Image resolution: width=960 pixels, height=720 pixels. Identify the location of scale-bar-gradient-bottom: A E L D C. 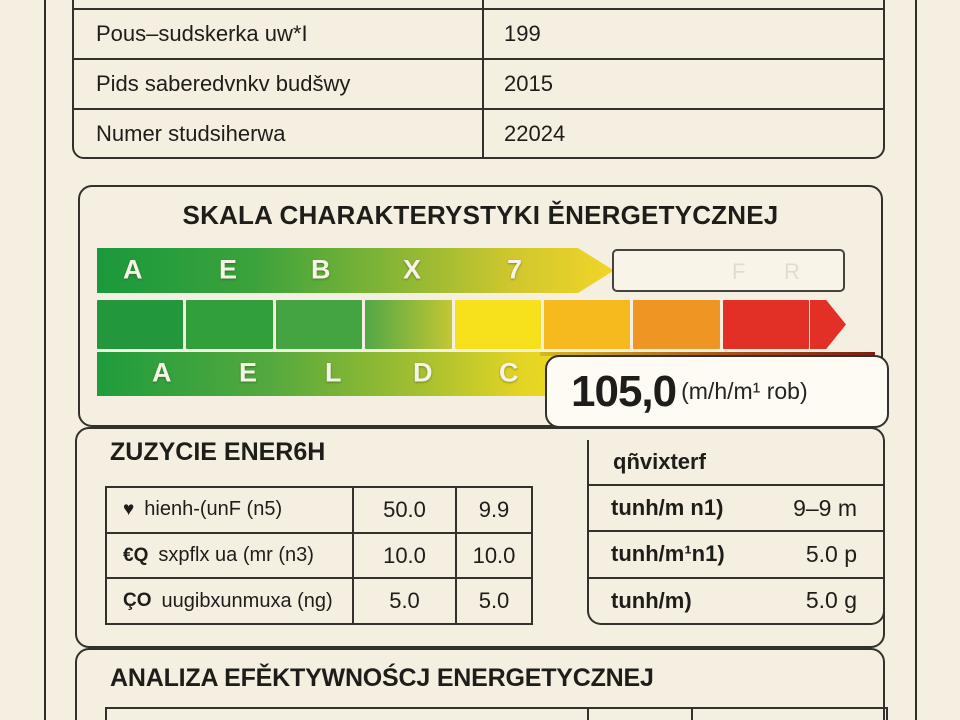
(347, 374).